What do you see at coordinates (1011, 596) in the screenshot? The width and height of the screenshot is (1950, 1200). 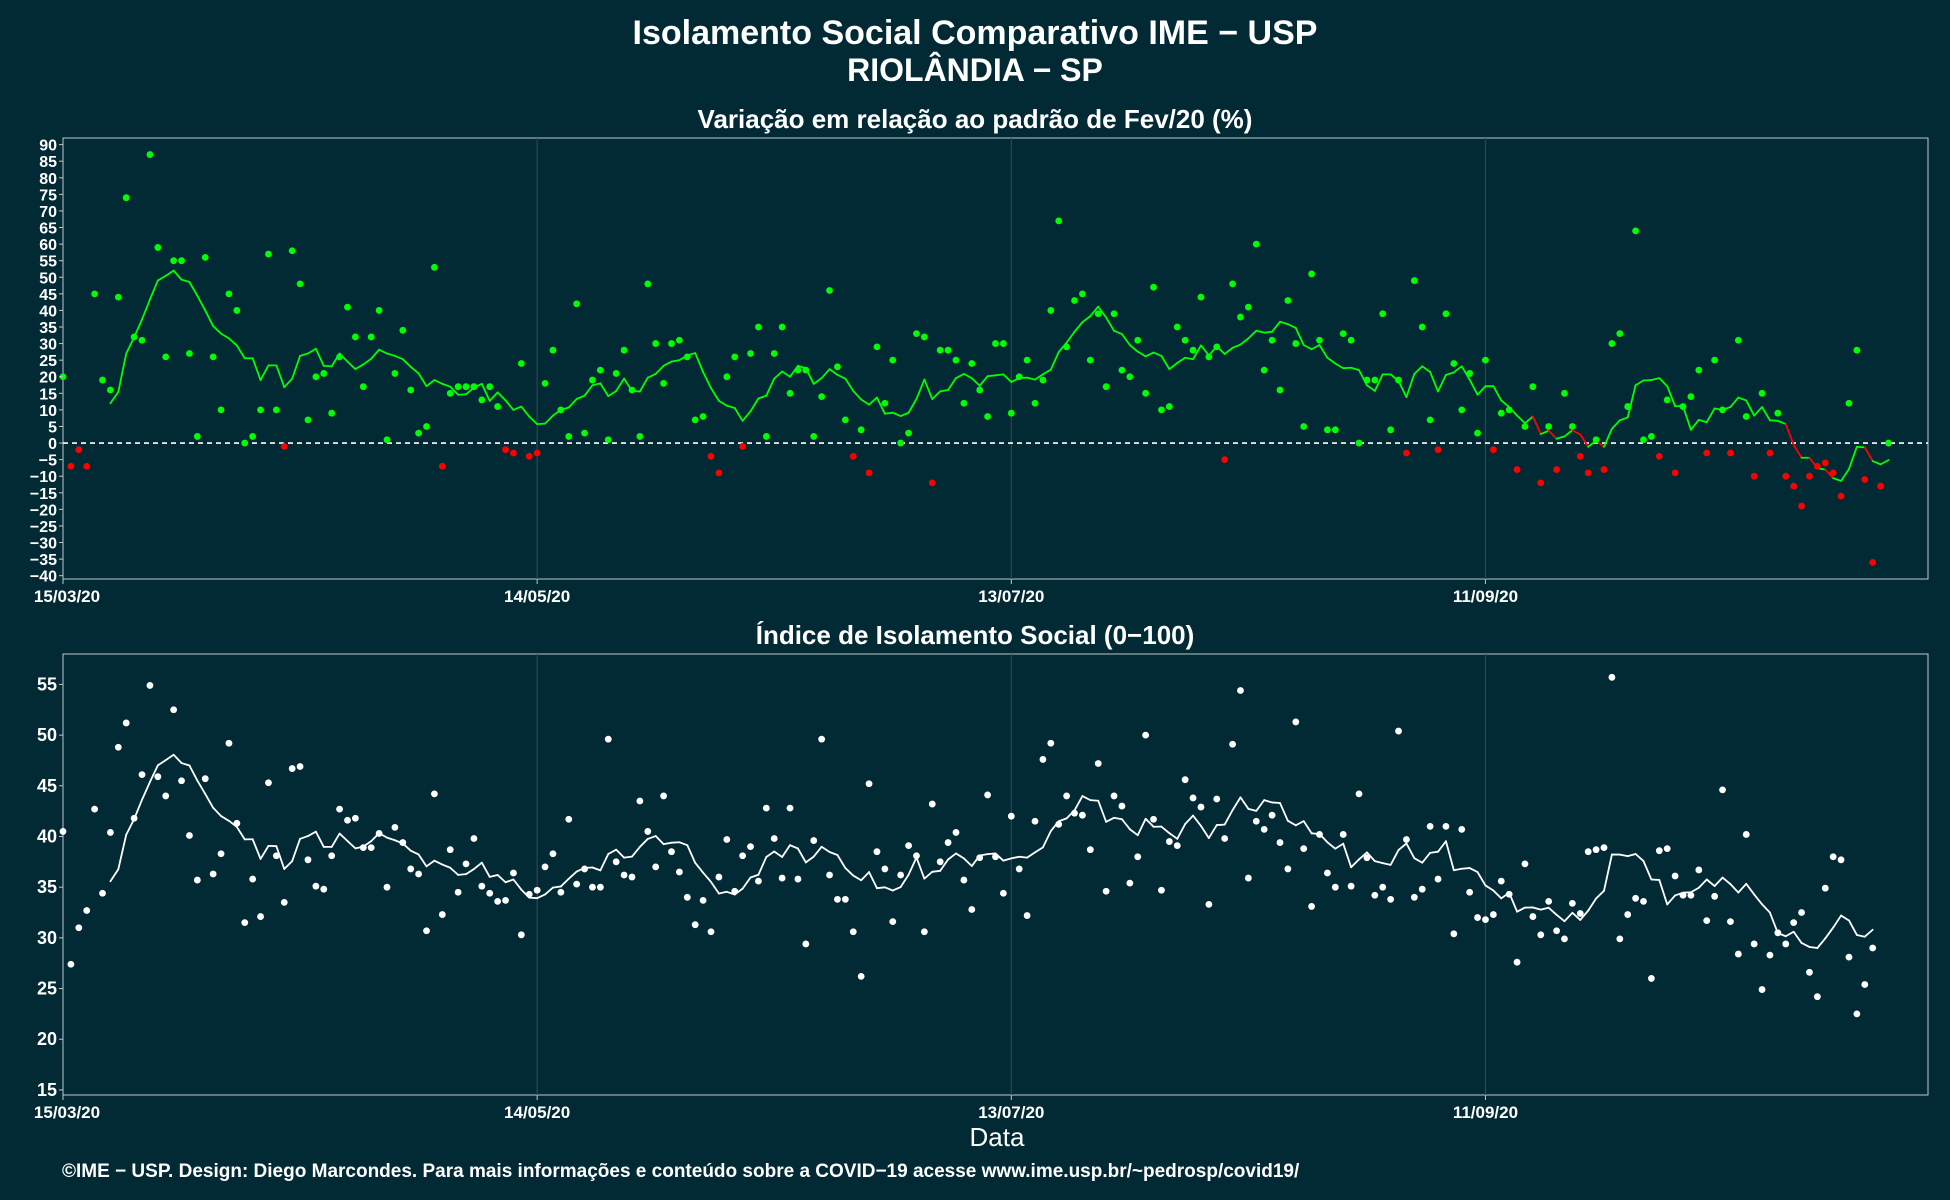 I see `x-tick-label: 13/07/20` at bounding box center [1011, 596].